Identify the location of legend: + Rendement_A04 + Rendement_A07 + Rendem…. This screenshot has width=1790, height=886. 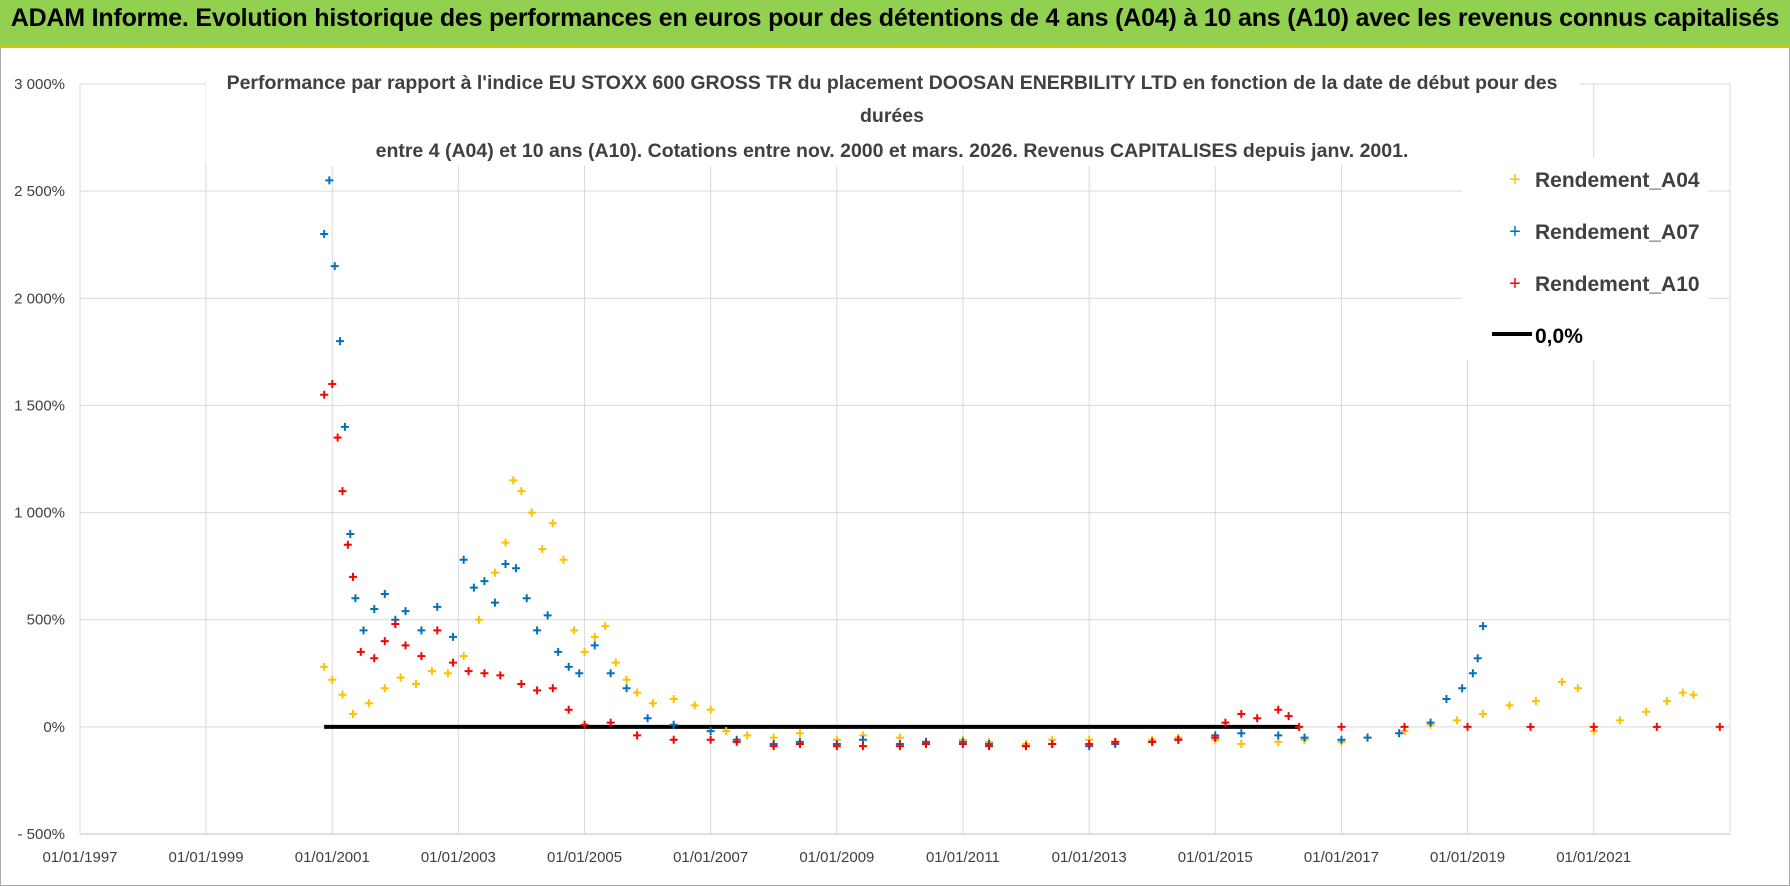
(1585, 259).